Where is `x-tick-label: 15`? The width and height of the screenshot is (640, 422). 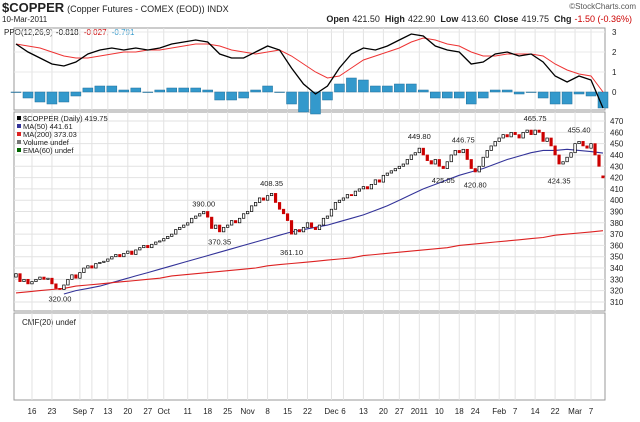 x-tick-label: 15 is located at coordinates (287, 411).